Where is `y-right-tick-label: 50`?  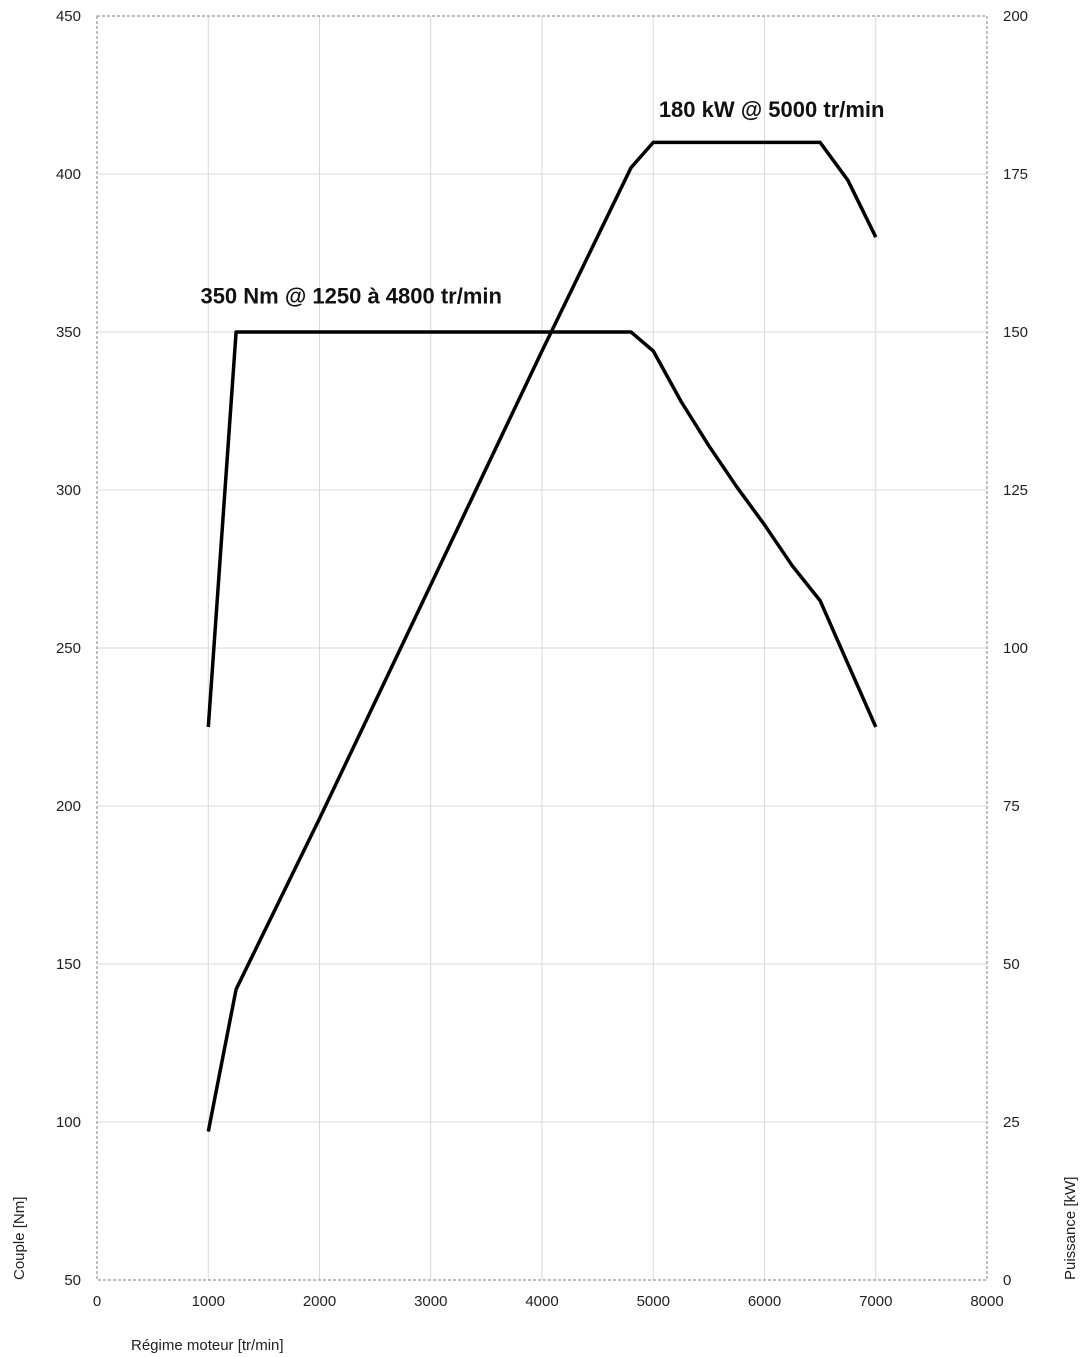 y-right-tick-label: 50 is located at coordinates (1011, 964).